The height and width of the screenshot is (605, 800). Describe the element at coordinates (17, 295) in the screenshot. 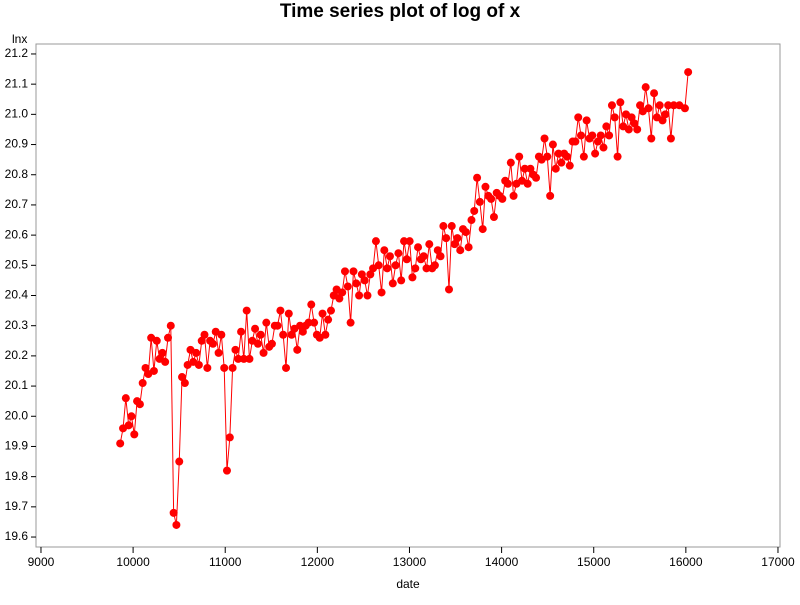

I see `y-tick-label: 20.4` at that location.